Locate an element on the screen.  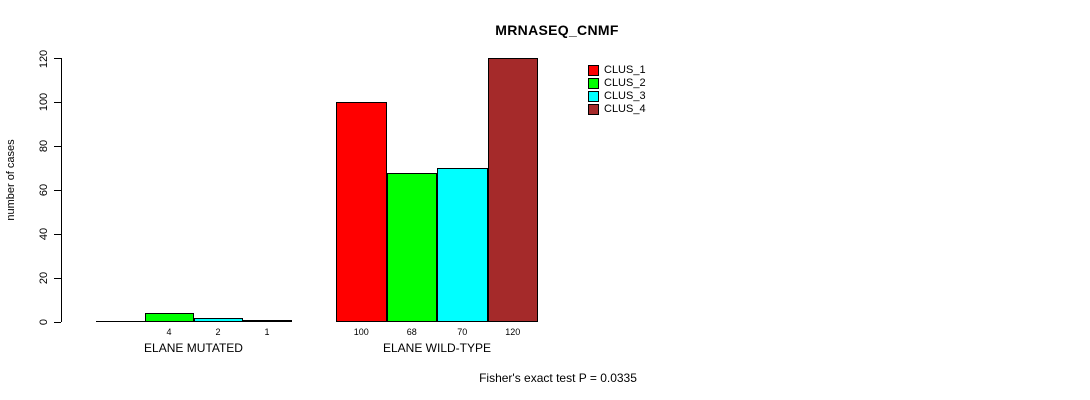
bar-value-label: 70 is located at coordinates (462, 332).